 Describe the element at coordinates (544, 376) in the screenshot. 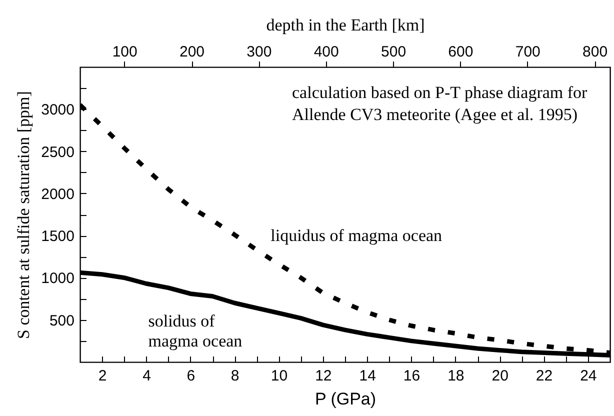

I see `x-tick-label: 22` at that location.